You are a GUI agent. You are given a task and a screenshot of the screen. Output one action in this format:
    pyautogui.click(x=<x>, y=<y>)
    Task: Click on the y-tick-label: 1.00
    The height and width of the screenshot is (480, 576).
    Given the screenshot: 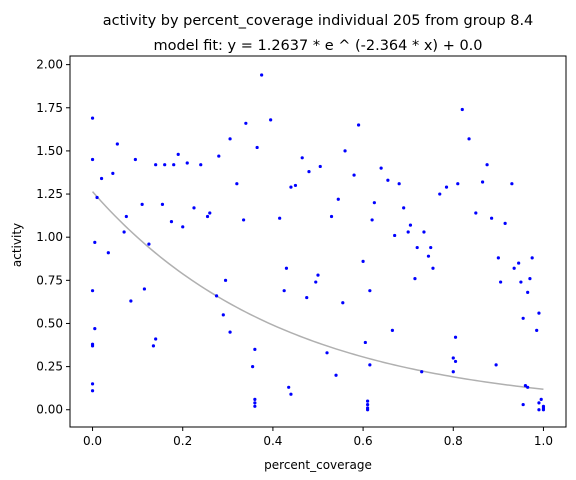 What is the action you would take?
    pyautogui.click(x=49, y=237)
    